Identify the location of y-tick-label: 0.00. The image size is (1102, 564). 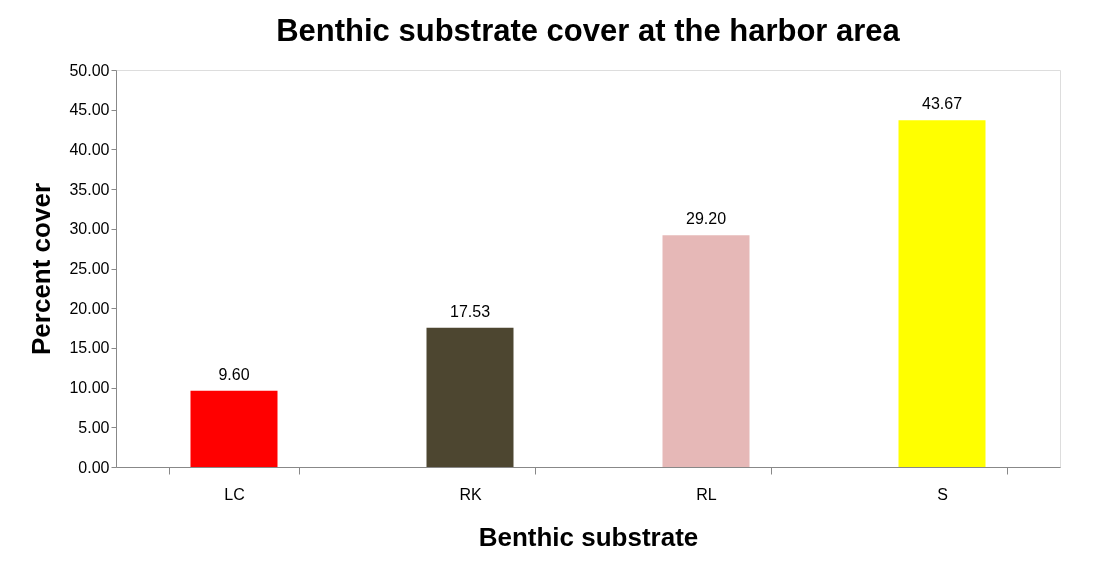
(94, 467).